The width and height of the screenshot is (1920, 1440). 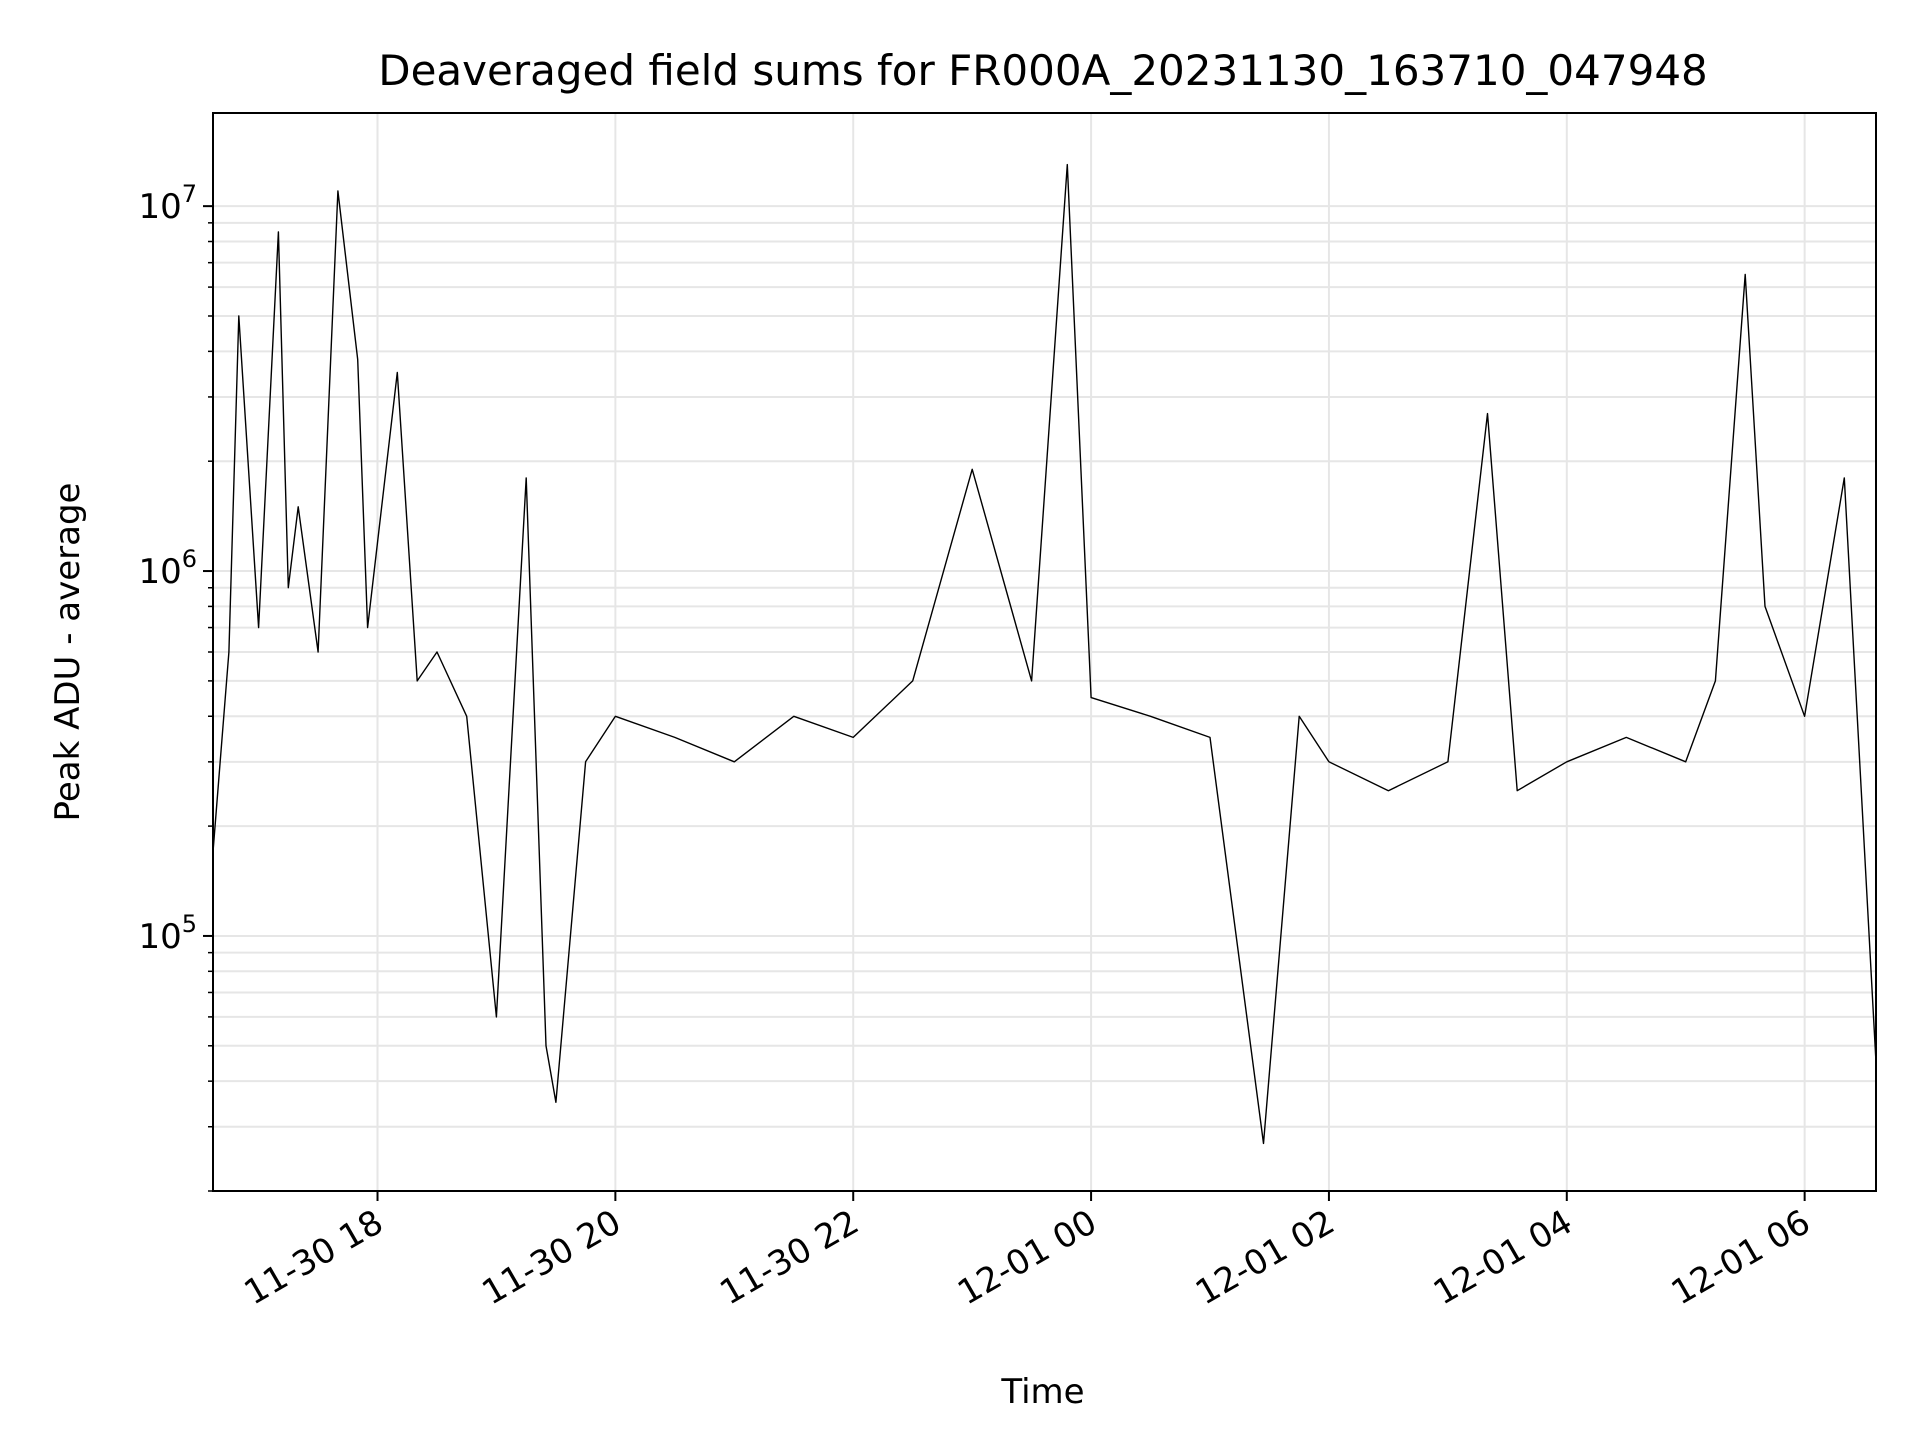 I want to click on y-tick-label: 10⁷, so click(x=167, y=203).